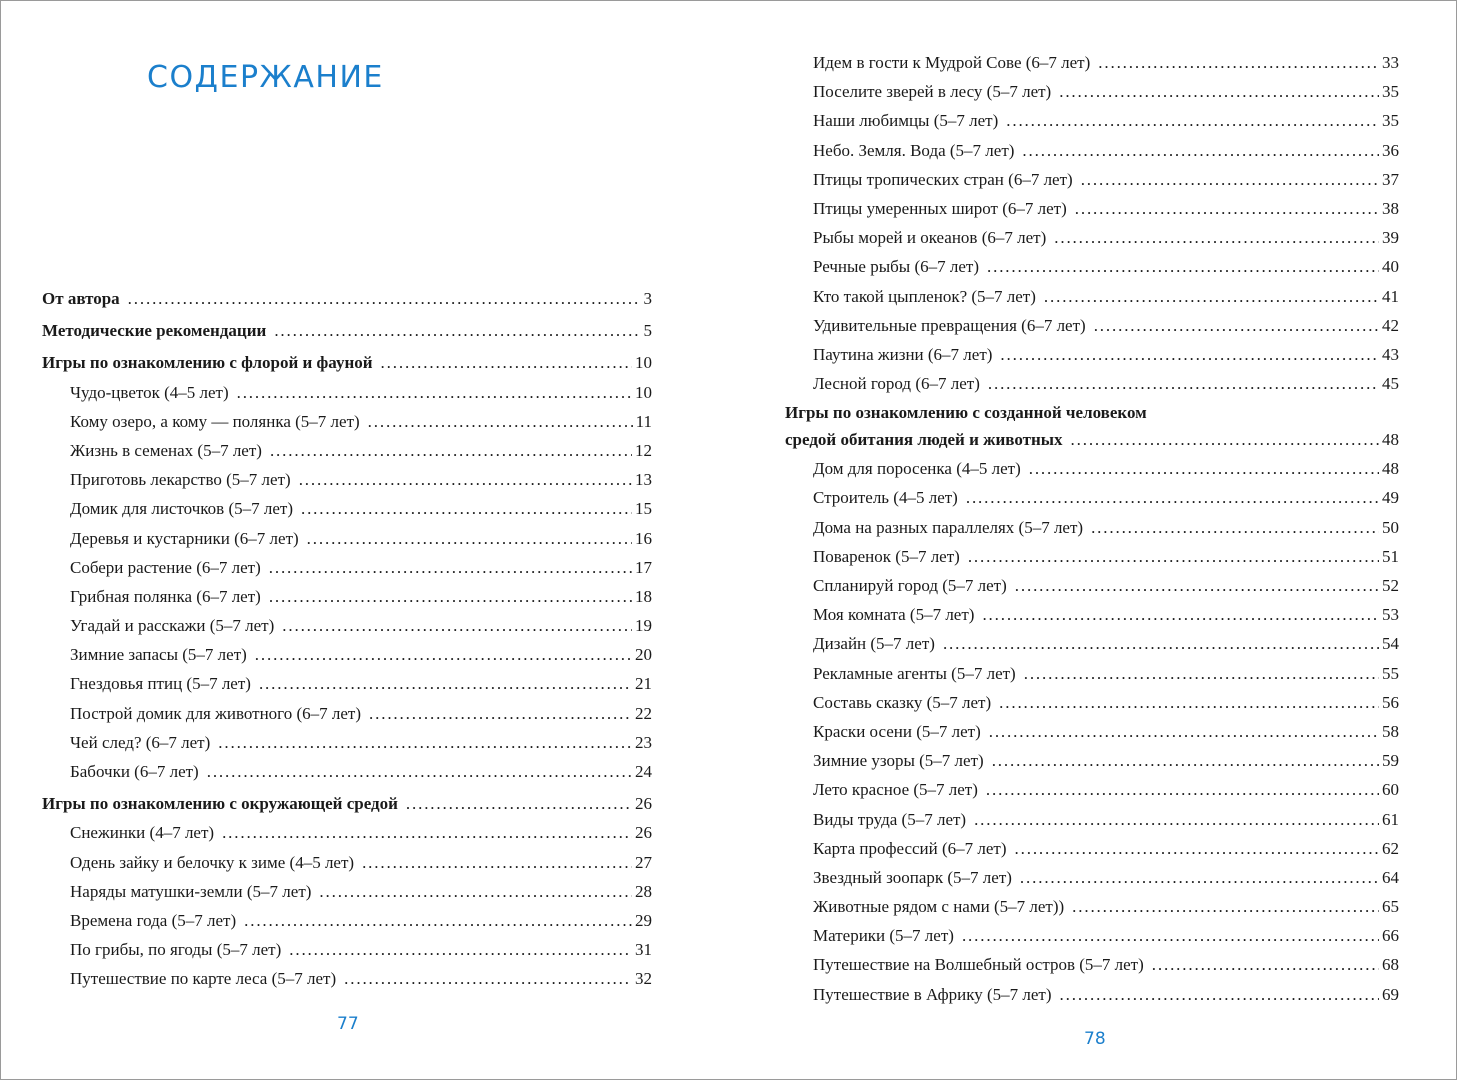 The image size is (1457, 1080). What do you see at coordinates (1095, 1039) in the screenshot?
I see `page-number: 78` at bounding box center [1095, 1039].